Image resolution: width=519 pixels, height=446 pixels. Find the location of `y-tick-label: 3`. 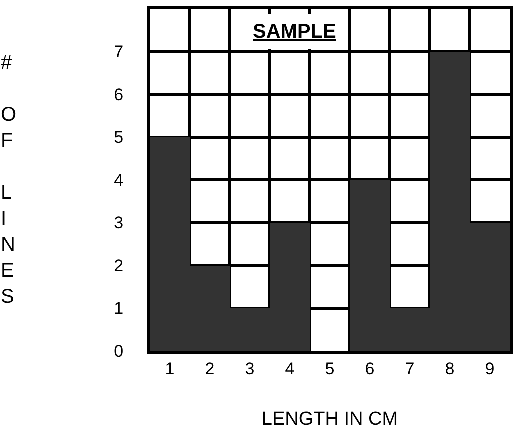

y-tick-label: 3 is located at coordinates (119, 223).